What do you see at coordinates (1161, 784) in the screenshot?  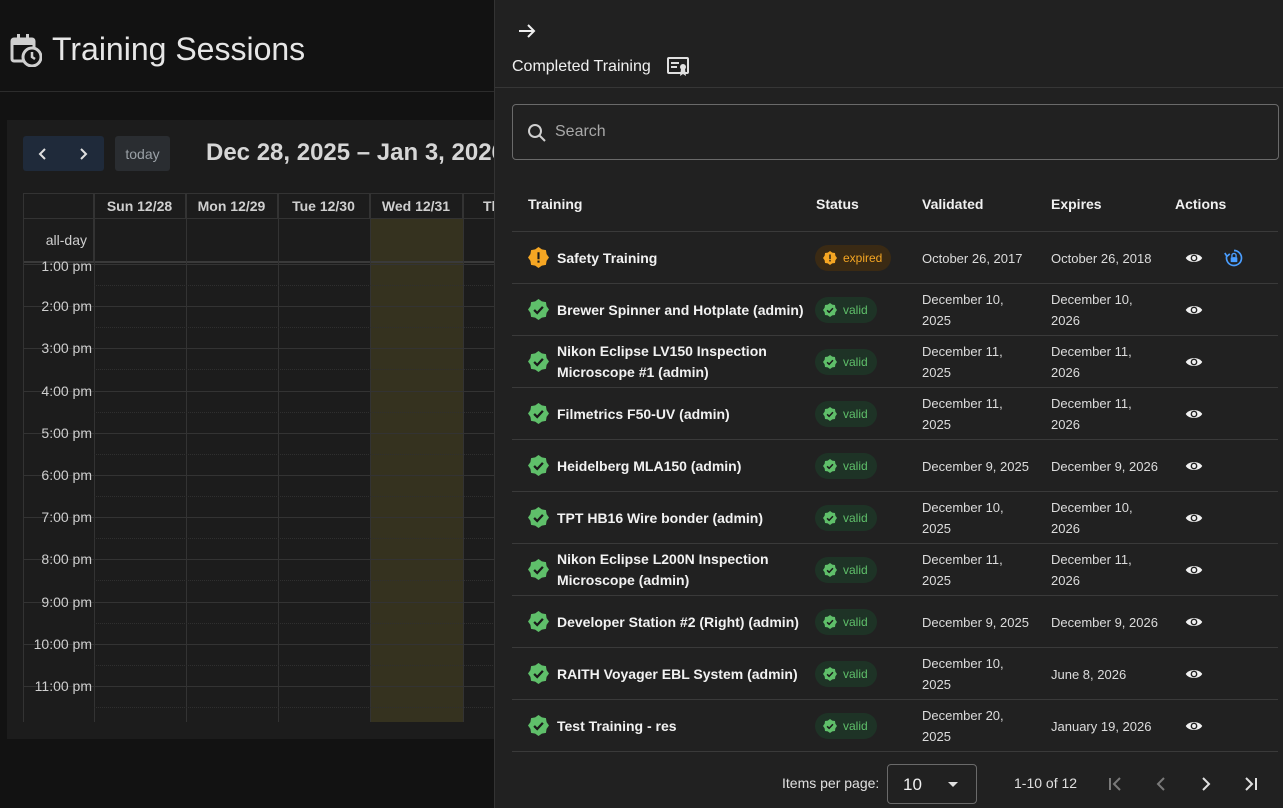 I see `prev-page-icon` at bounding box center [1161, 784].